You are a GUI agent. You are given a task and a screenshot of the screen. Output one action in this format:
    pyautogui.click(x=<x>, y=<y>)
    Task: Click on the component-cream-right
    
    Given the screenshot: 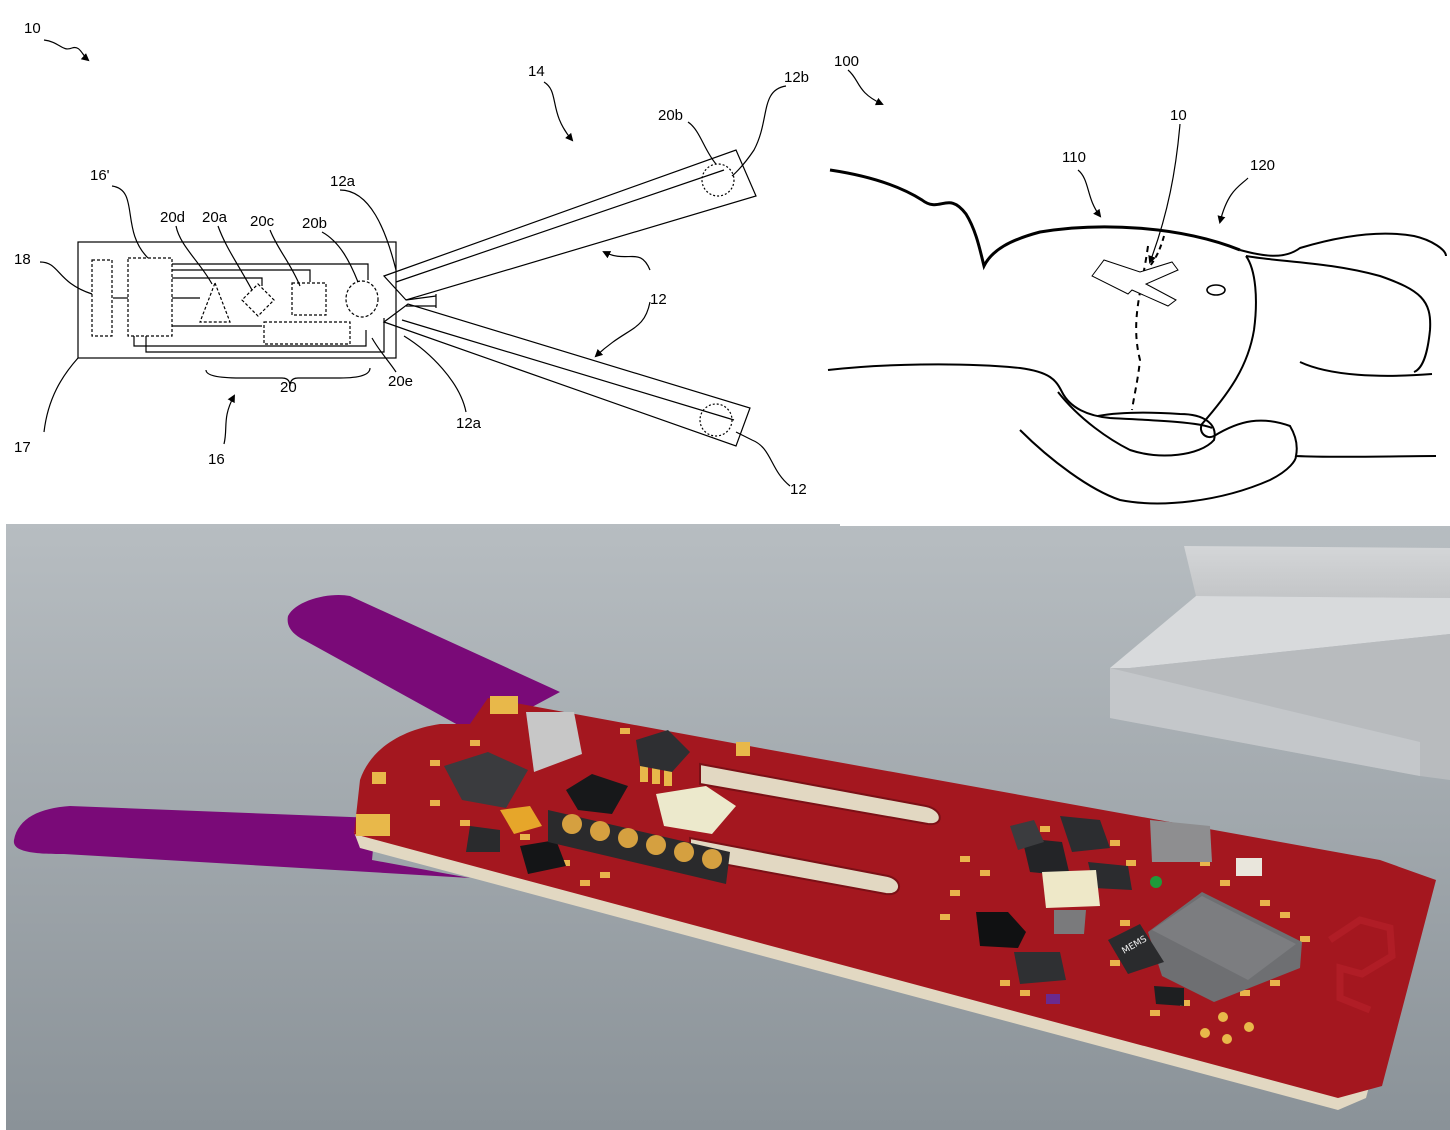 What is the action you would take?
    pyautogui.click(x=1071, y=889)
    